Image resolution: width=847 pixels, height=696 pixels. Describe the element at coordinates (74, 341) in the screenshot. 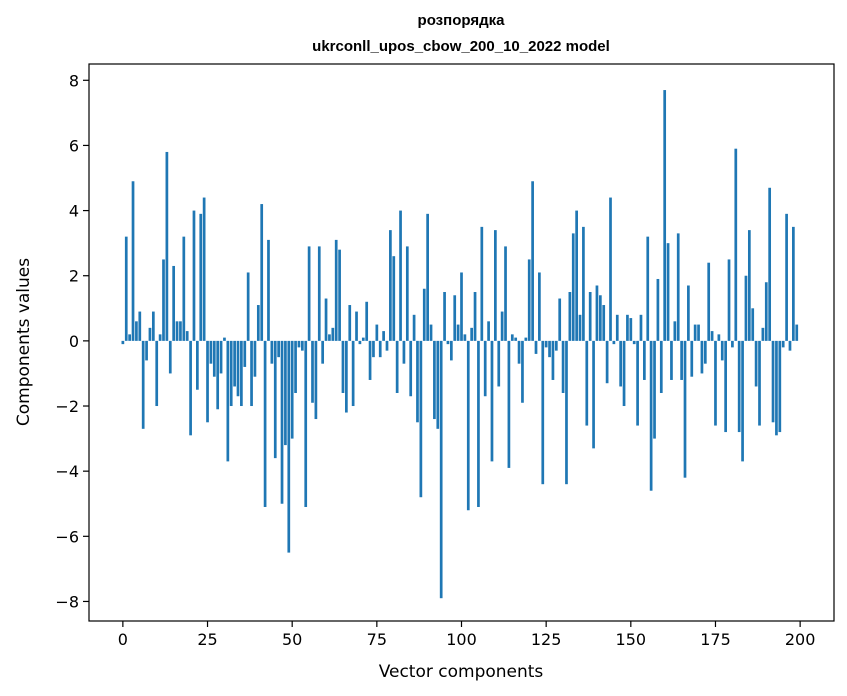

I see `y-tick-label: 0` at that location.